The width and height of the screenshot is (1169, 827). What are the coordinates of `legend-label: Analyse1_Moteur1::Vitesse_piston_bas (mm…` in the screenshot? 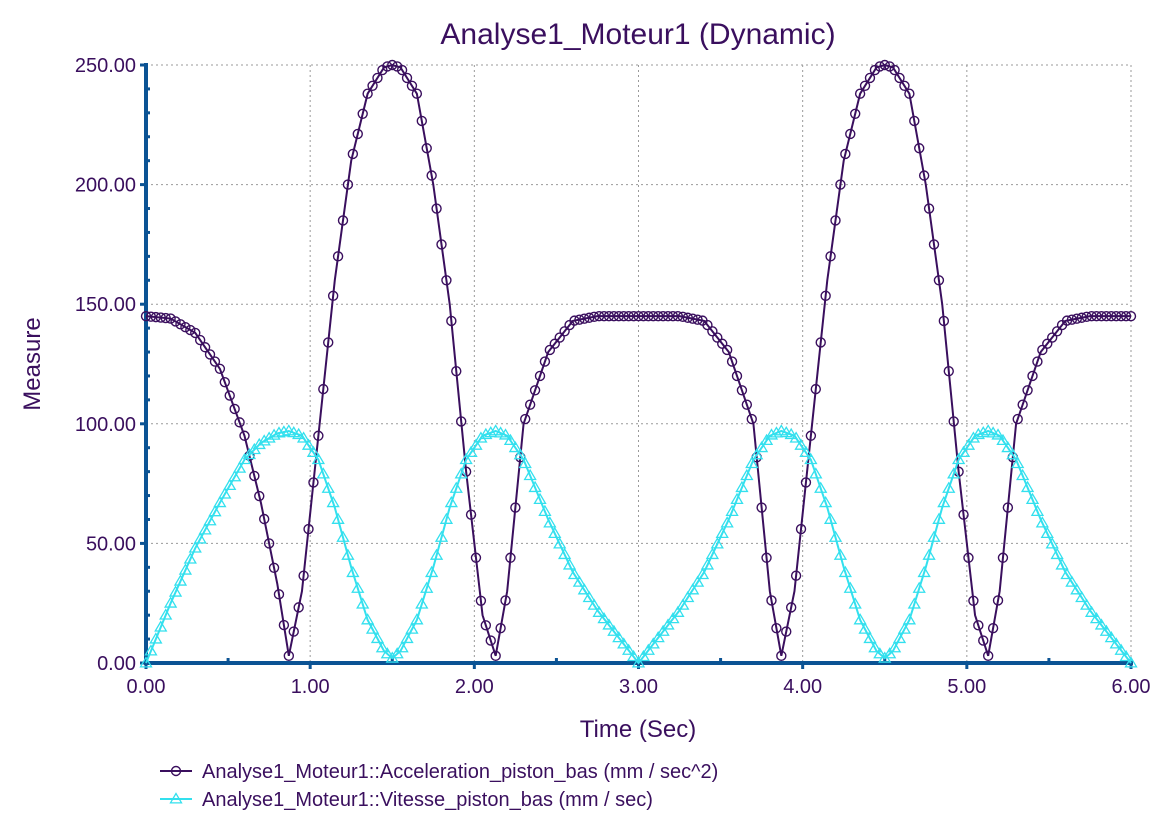 It's located at (427, 800).